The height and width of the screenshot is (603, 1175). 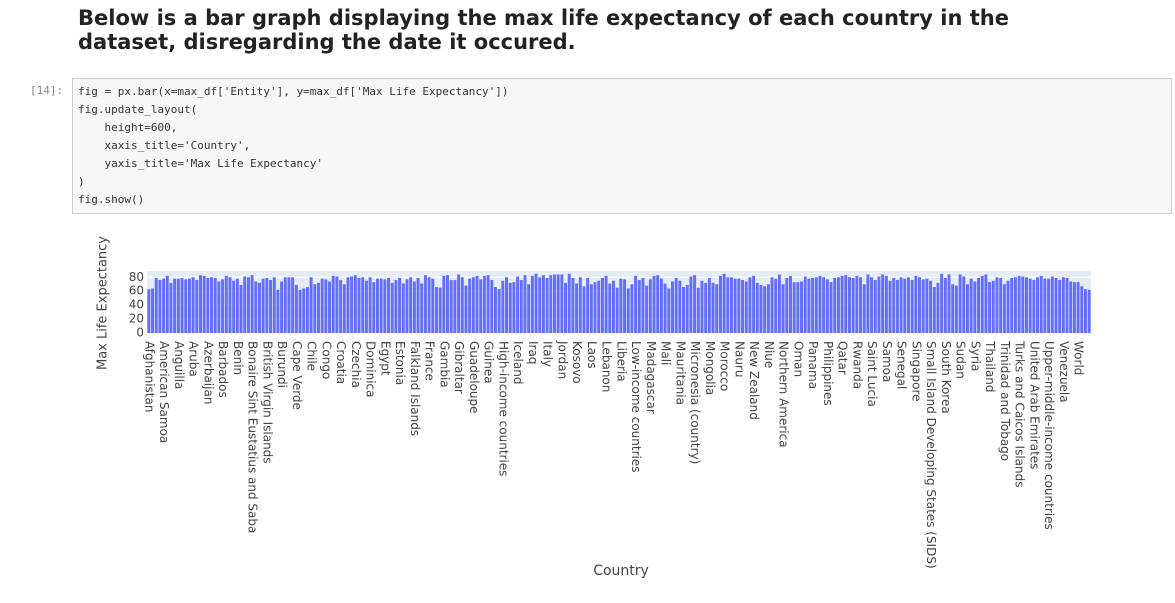 I want to click on x-tick-label: Laos, so click(x=592, y=355).